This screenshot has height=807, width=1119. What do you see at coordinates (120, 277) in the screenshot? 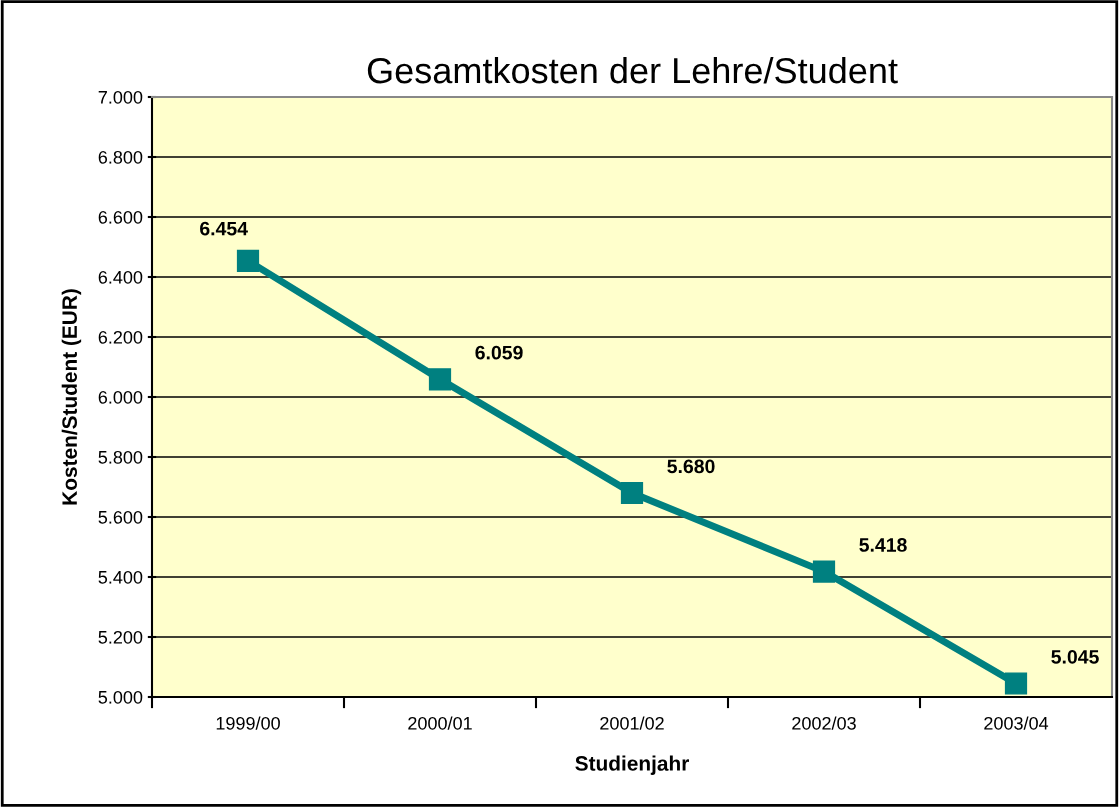
I see `y-tick-label: 6.400` at bounding box center [120, 277].